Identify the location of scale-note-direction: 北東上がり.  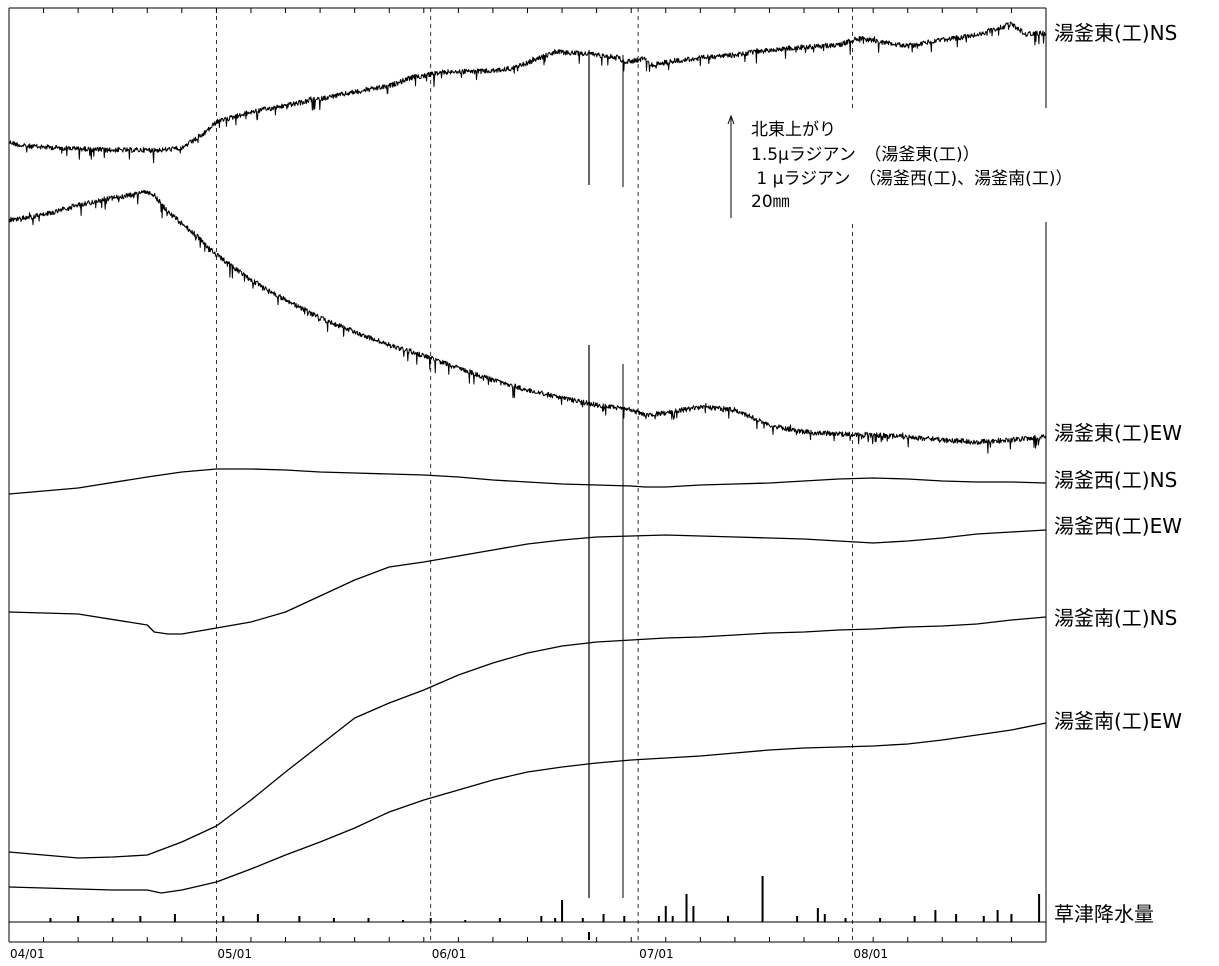
(793, 130).